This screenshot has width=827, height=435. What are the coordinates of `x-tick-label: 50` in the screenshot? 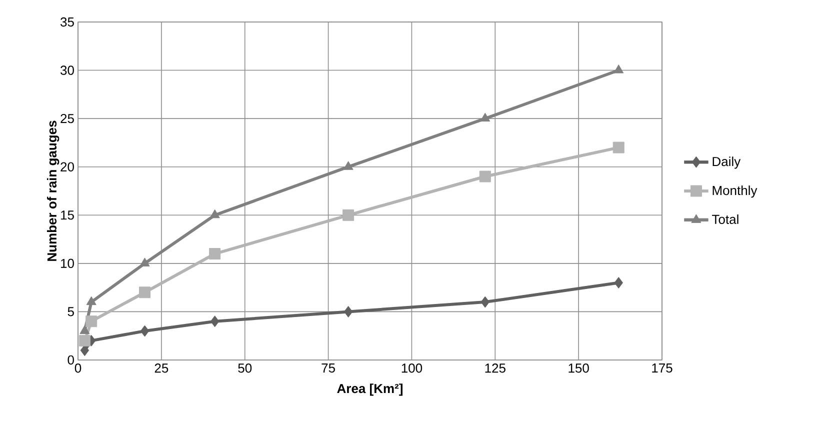 It's located at (245, 368).